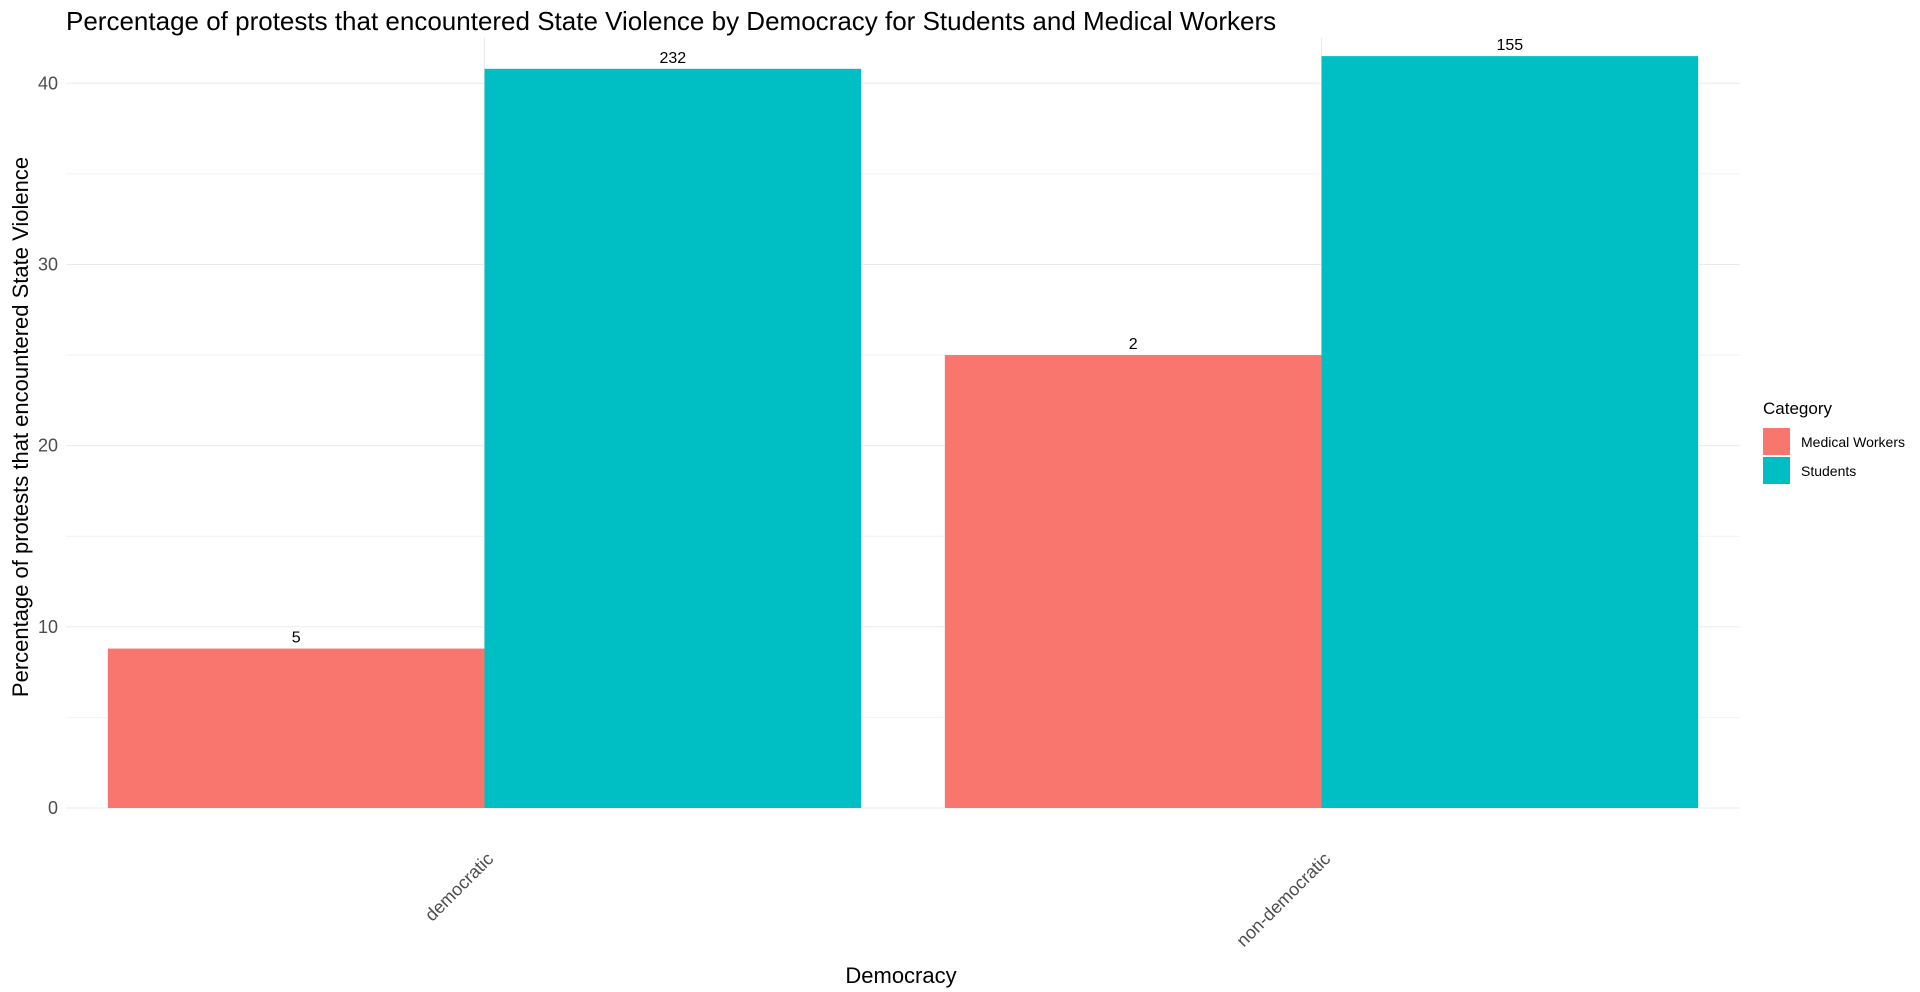  What do you see at coordinates (296, 638) in the screenshot?
I see `data-label: 5` at bounding box center [296, 638].